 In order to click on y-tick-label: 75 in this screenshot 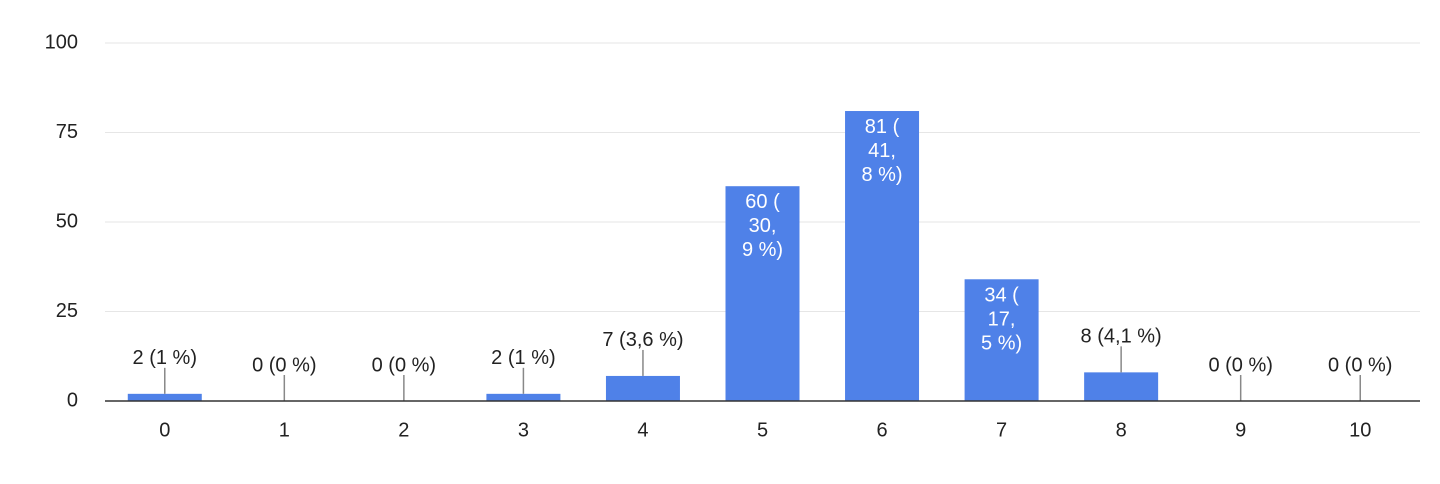, I will do `click(67, 132)`.